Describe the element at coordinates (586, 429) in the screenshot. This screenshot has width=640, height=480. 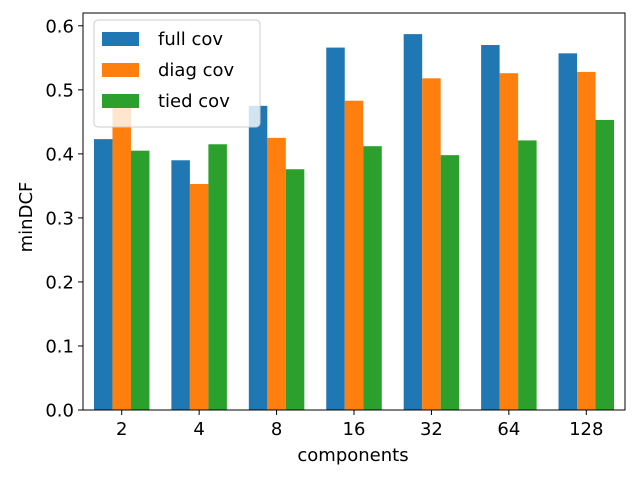
I see `x-tick-label: 128` at that location.